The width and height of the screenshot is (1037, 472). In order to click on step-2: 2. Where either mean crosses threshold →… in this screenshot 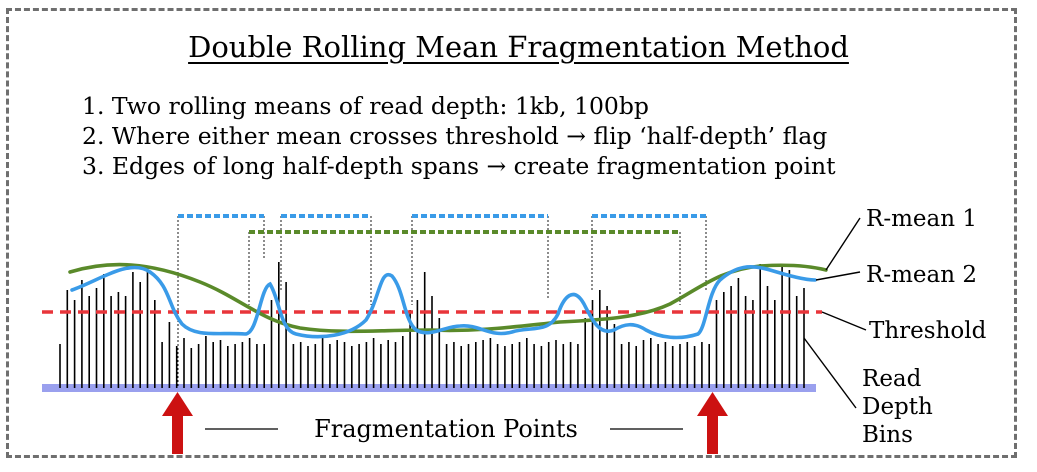, I will do `click(455, 136)`.